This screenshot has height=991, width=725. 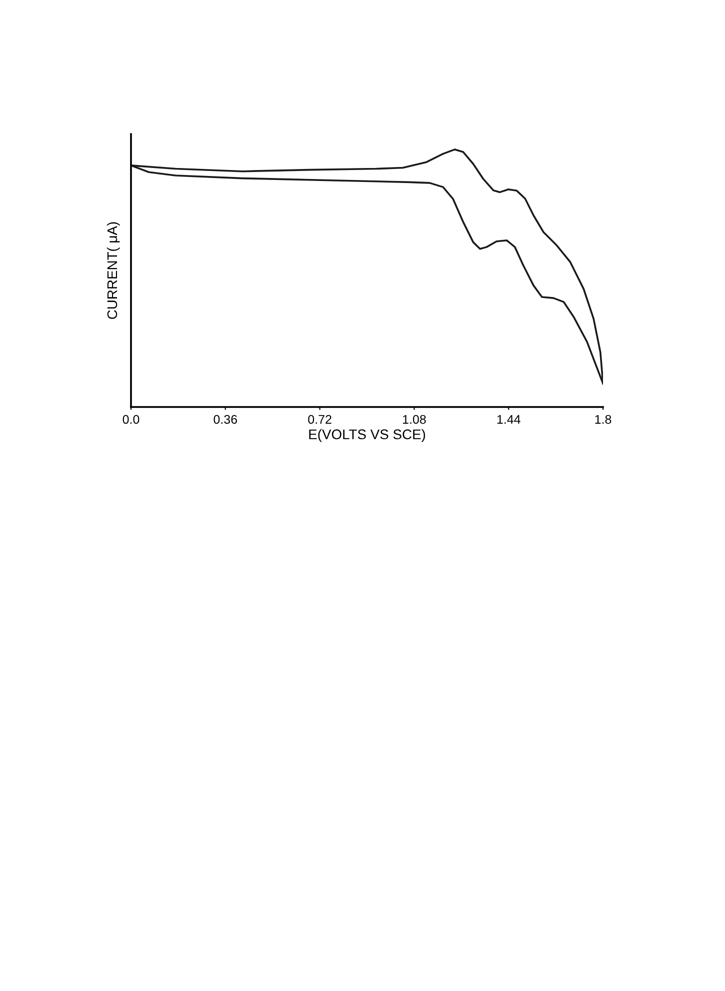 I want to click on x-tick-label: 1.08, so click(x=414, y=419).